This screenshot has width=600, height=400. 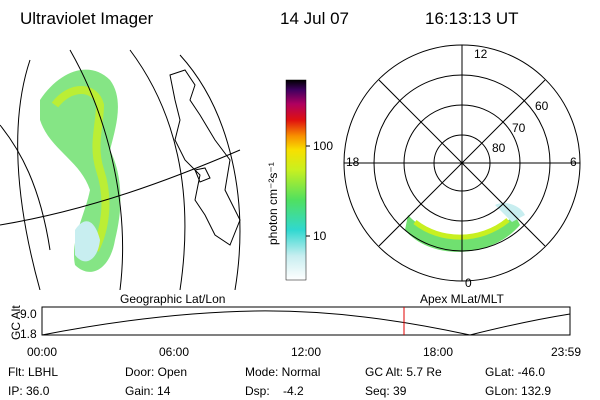 I want to click on time-tick: 23:59, so click(x=566, y=352).